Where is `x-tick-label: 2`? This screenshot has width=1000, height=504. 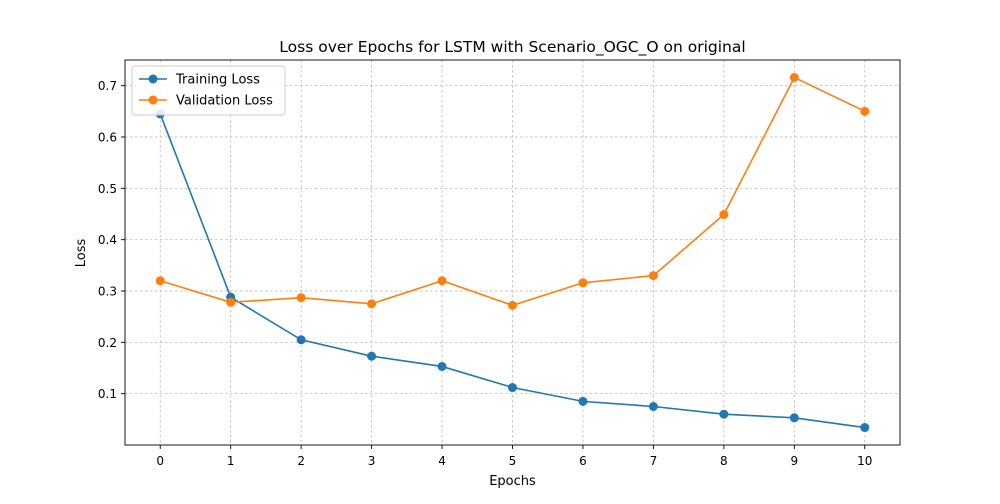
x-tick-label: 2 is located at coordinates (301, 461).